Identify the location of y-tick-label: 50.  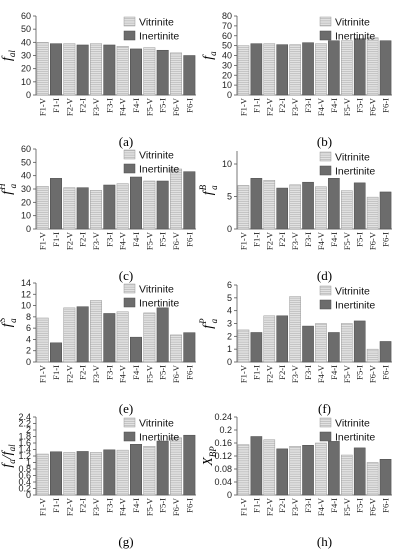
(227, 46).